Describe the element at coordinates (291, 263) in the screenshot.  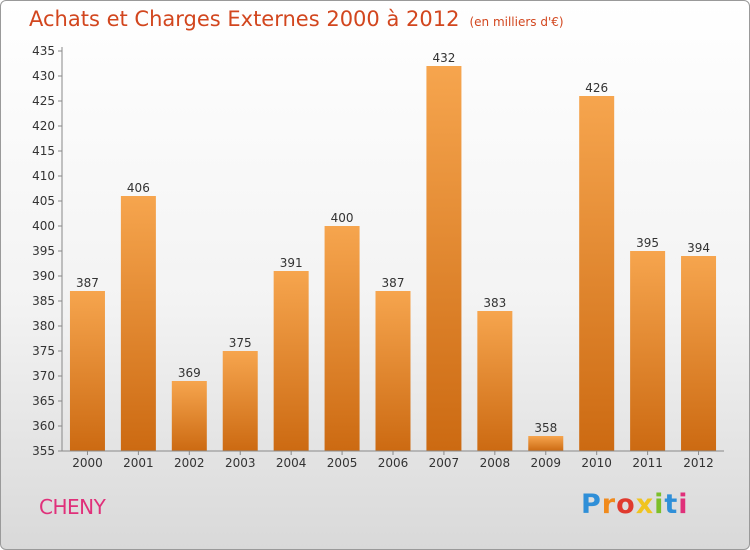
I see `value-label-2004: 391` at that location.